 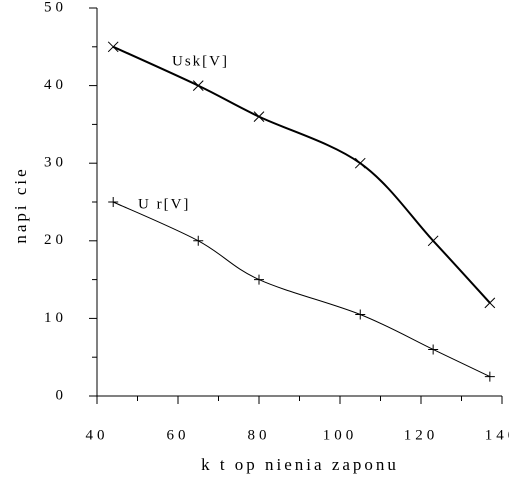 I want to click on y-tick-label: 50, so click(x=55, y=7).